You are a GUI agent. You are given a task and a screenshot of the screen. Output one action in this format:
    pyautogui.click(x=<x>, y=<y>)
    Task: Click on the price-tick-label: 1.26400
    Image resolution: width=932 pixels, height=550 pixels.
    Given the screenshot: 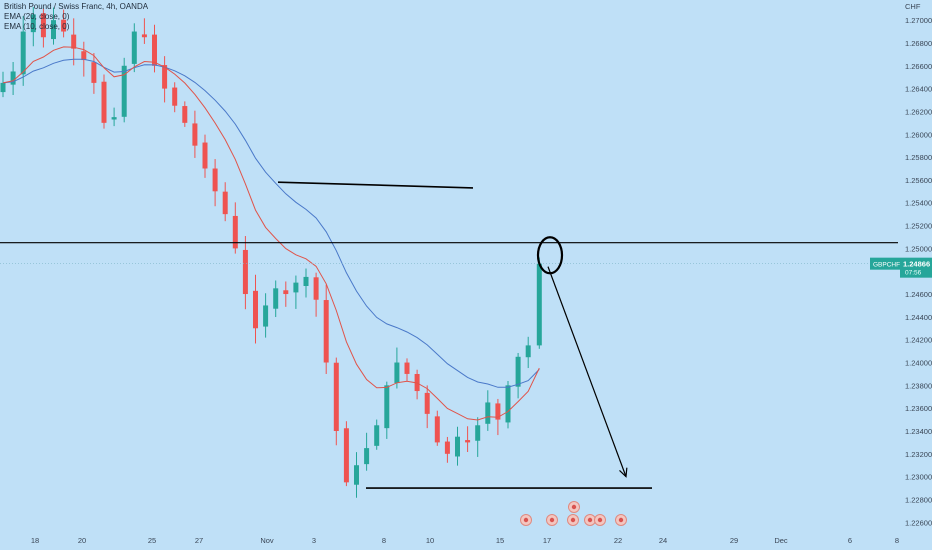 What is the action you would take?
    pyautogui.click(x=918, y=89)
    